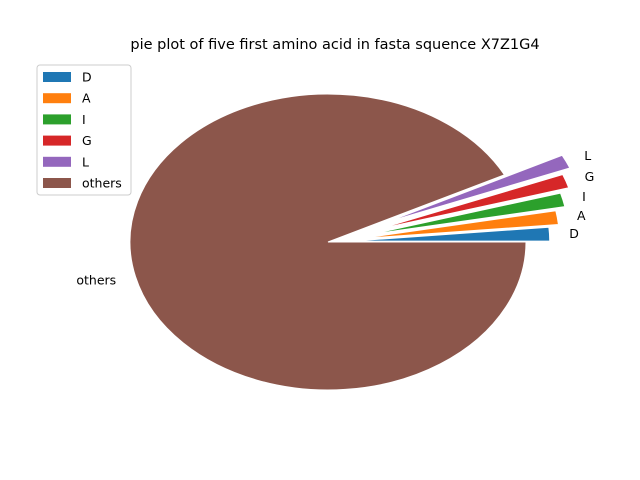 The height and width of the screenshot is (480, 640). I want to click on legend-swatch-A, so click(57, 98).